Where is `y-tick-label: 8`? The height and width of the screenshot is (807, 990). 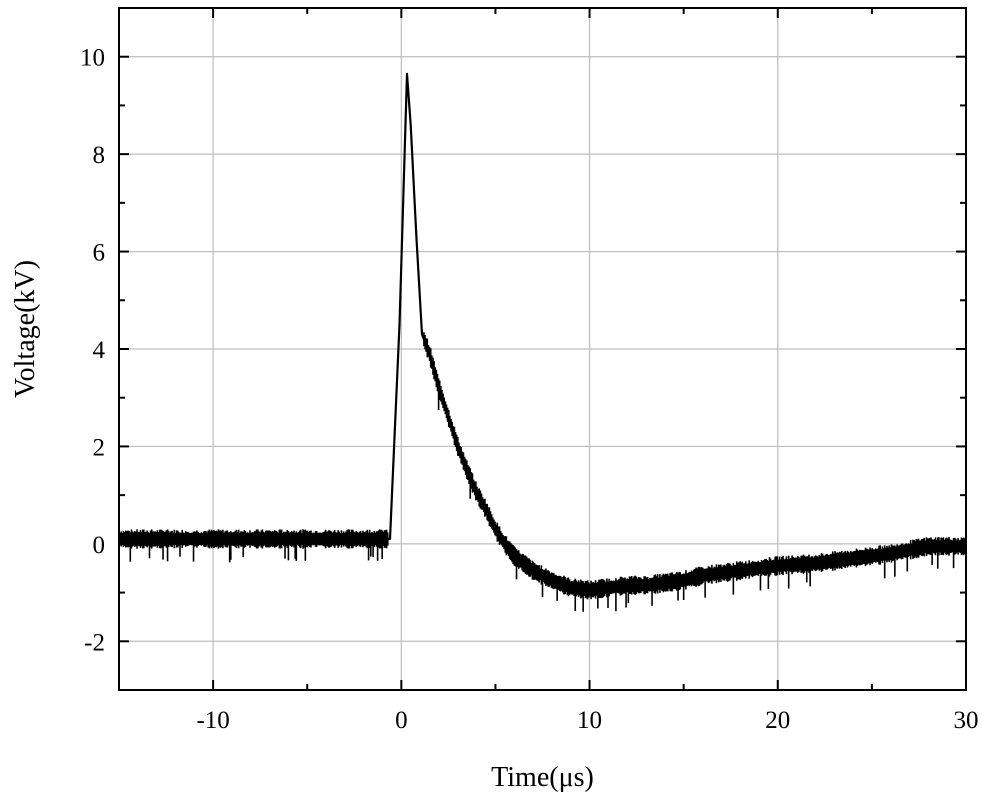 y-tick-label: 8 is located at coordinates (99, 155).